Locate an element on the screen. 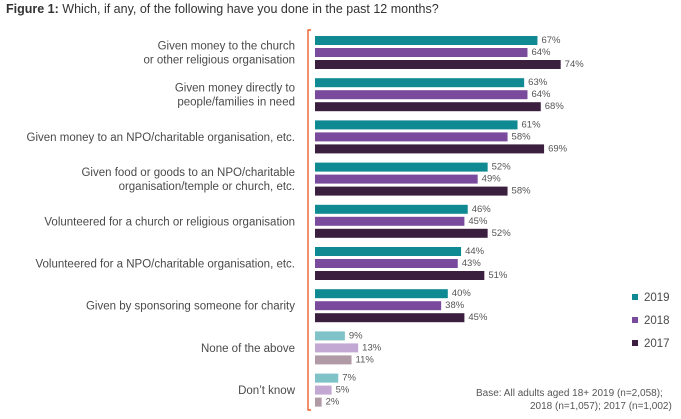 The width and height of the screenshot is (681, 419). data-label-2017: 2% is located at coordinates (333, 402).